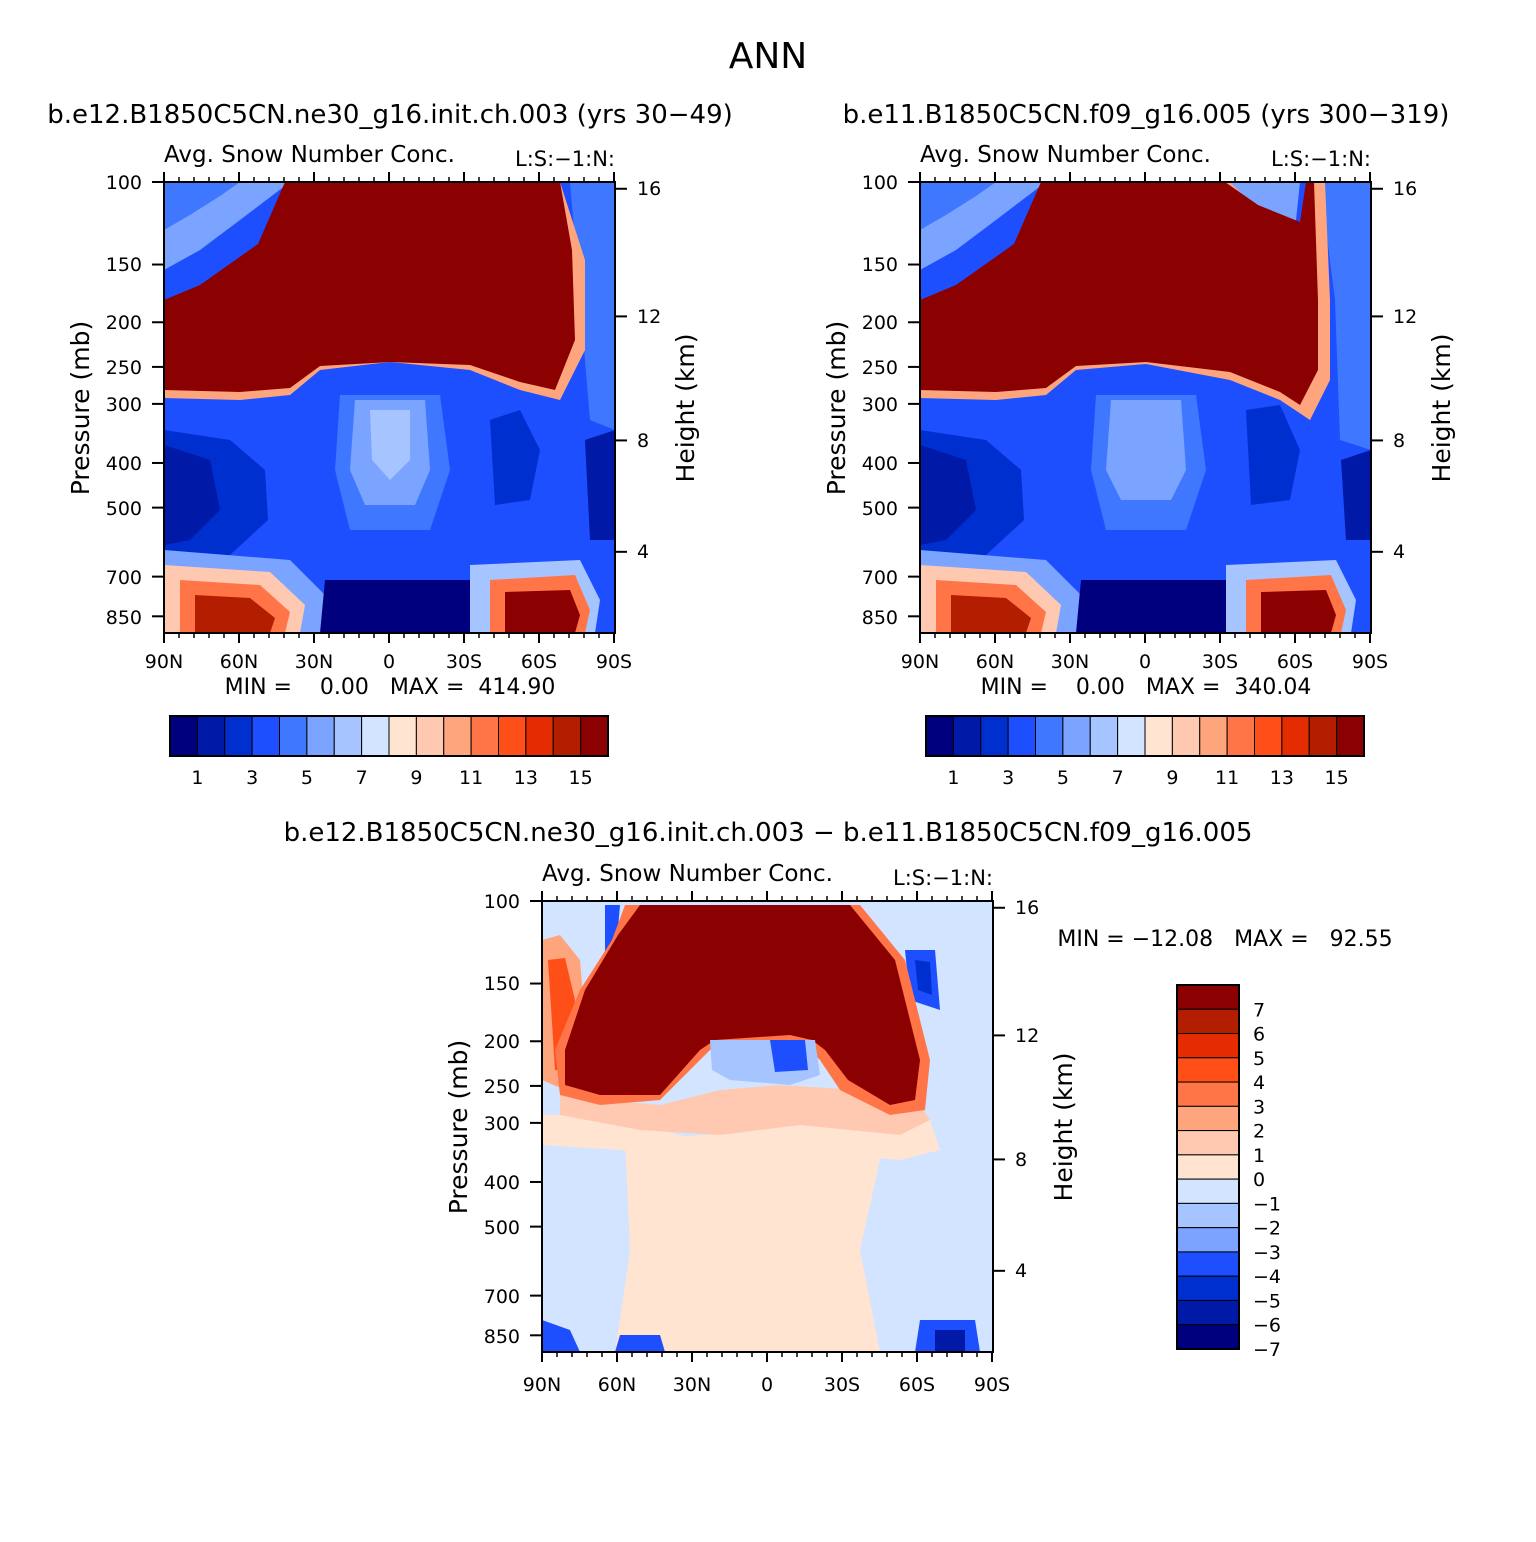 The height and width of the screenshot is (1542, 1536). I want to click on colorbar-label: 11, so click(1227, 778).